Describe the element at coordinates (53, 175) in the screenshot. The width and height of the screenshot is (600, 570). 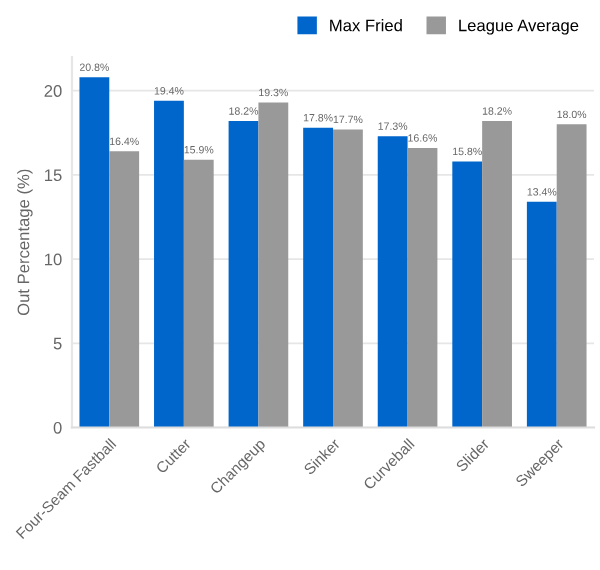
I see `y-tick-label: 15` at that location.